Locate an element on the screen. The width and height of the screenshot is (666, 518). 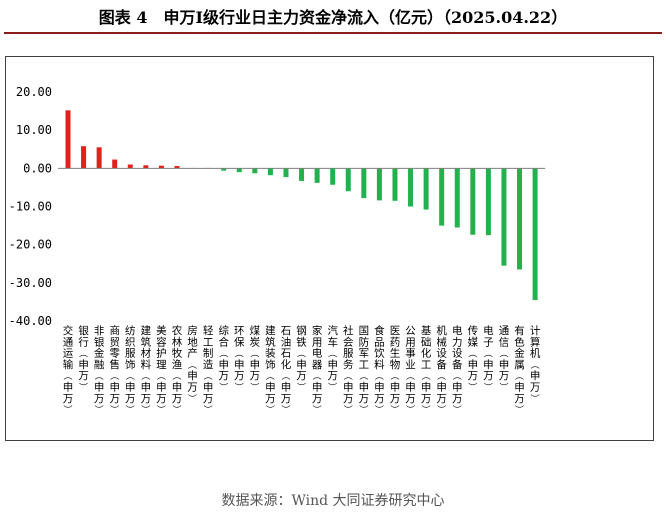
x-category-label: 环保︵申万︶ is located at coordinates (239, 359).